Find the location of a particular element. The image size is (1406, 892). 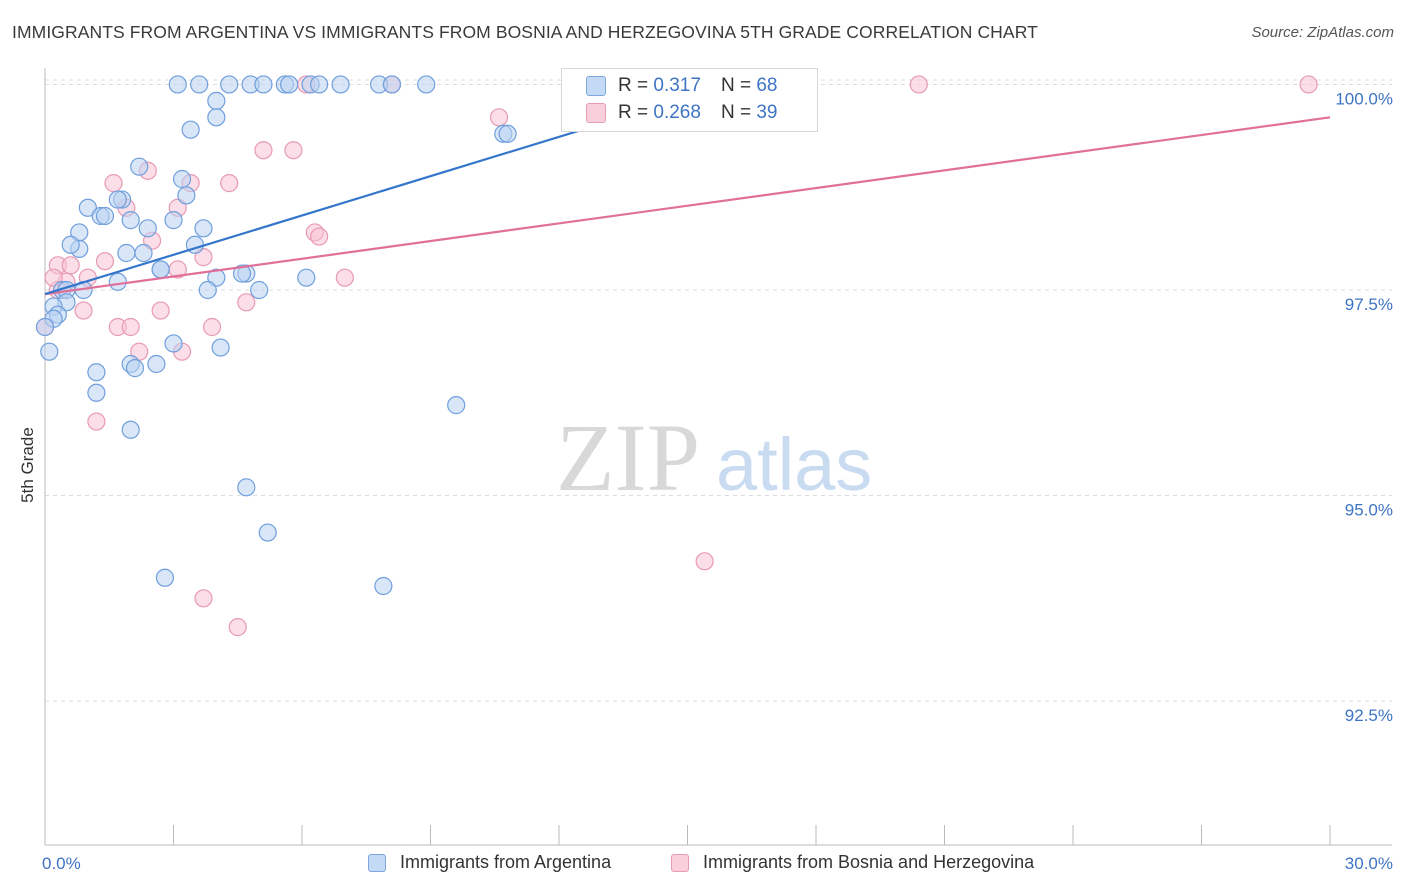

x-tick-labels: 0.0% 30.0% is located at coordinates (717, 863).